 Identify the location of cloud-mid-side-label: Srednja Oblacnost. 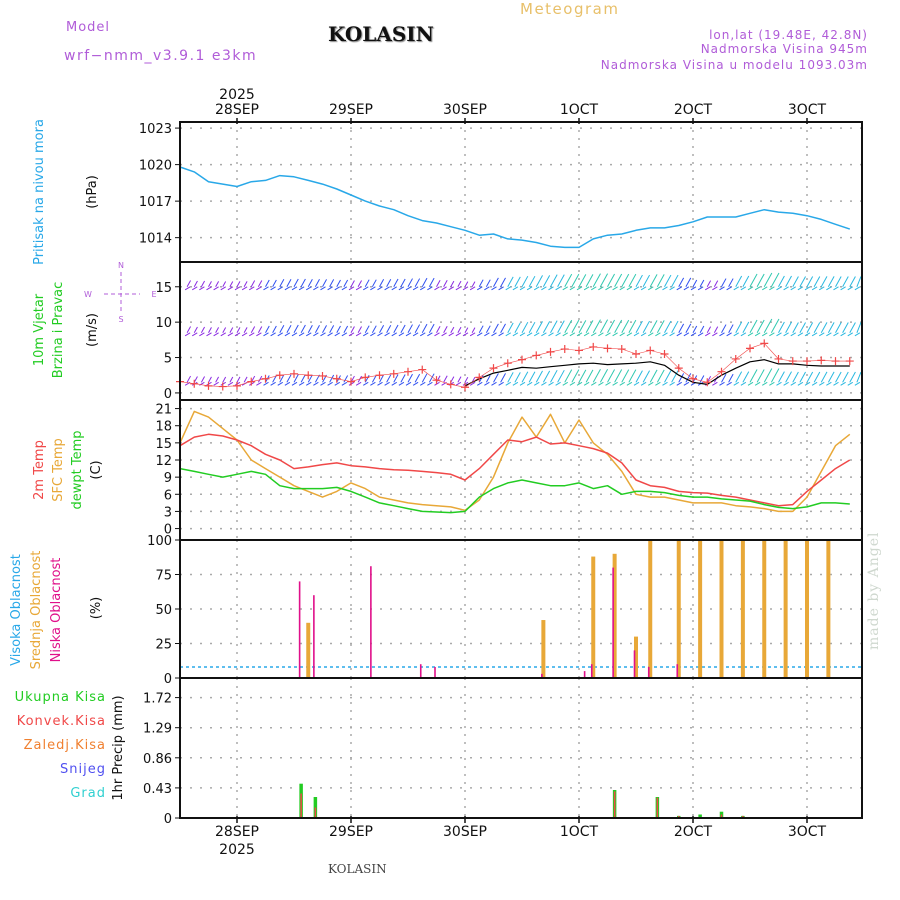
(36, 610).